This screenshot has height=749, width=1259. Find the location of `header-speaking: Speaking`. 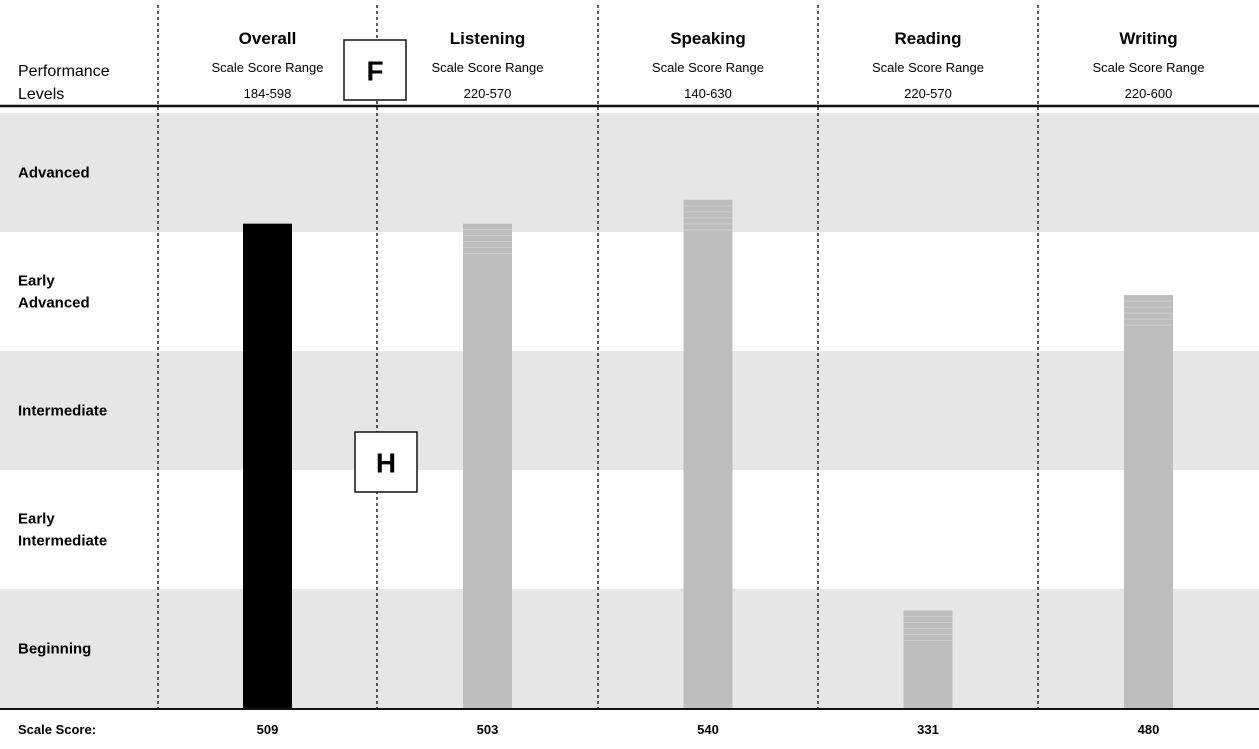

header-speaking: Speaking is located at coordinates (708, 38).